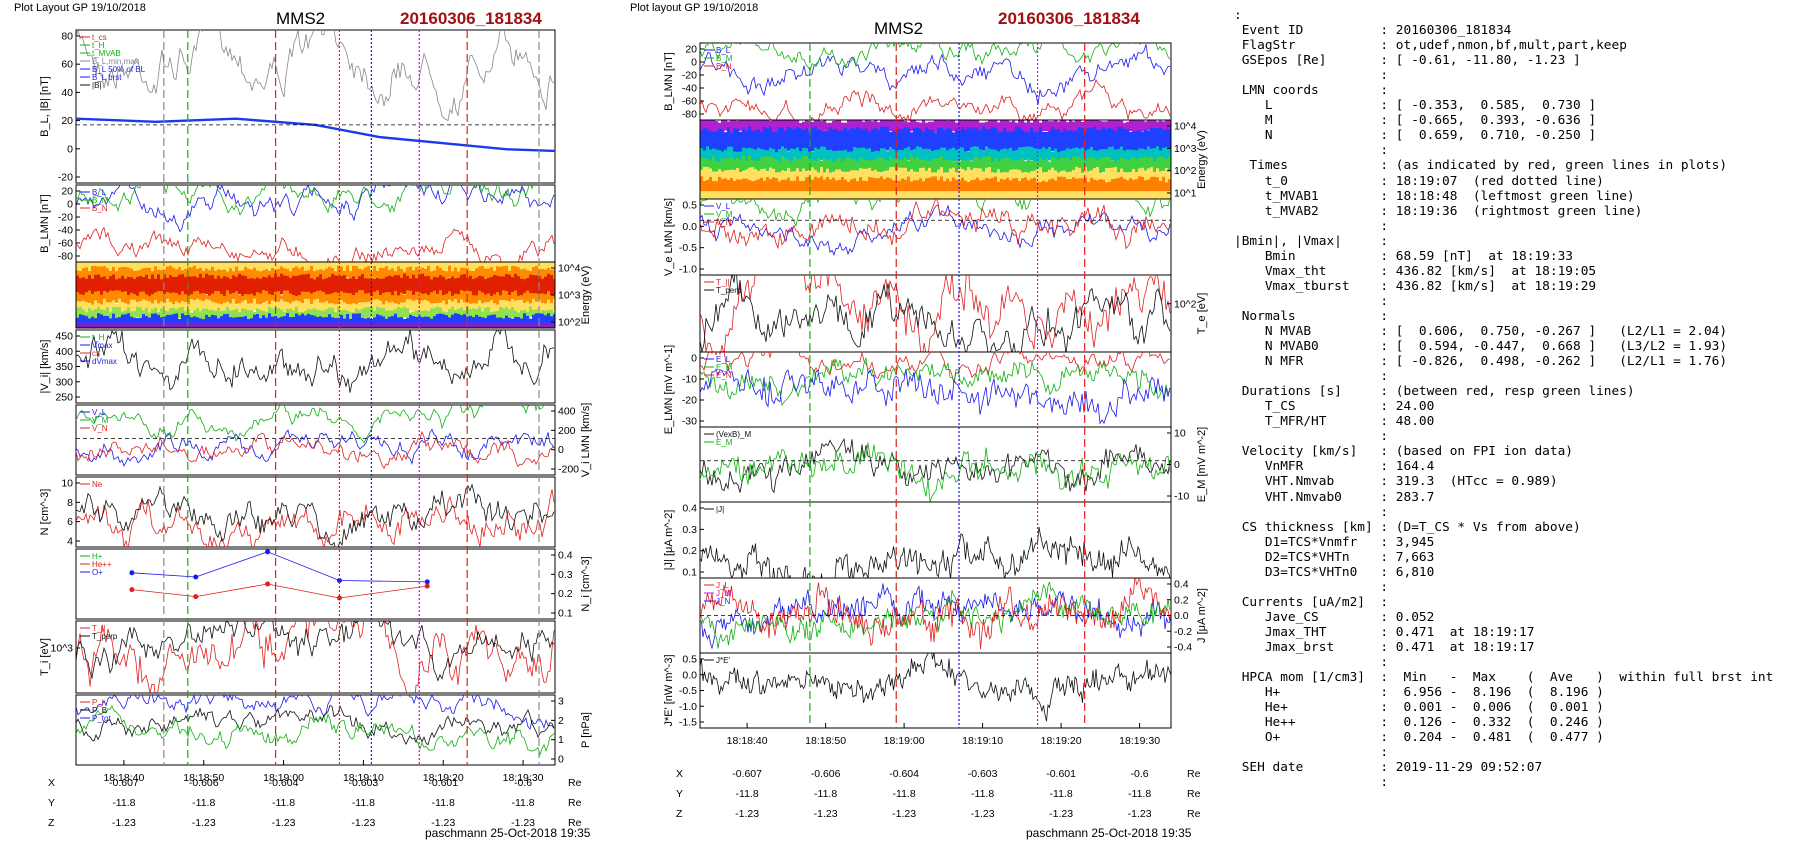 Image resolution: width=1804 pixels, height=841 pixels. What do you see at coordinates (1202, 159) in the screenshot?
I see `y-axis-label: Energy (eV)` at bounding box center [1202, 159].